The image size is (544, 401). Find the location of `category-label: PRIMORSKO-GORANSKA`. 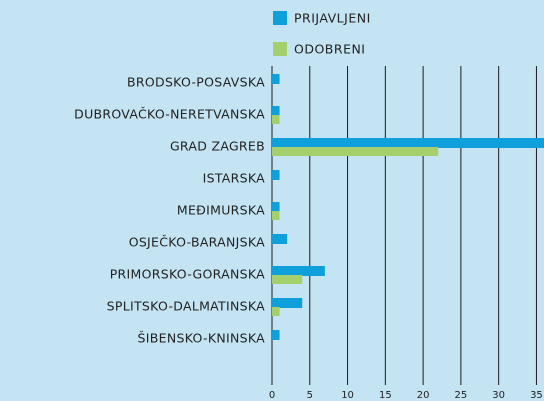

category-label: PRIMORSKO-GORANSKA is located at coordinates (187, 274).